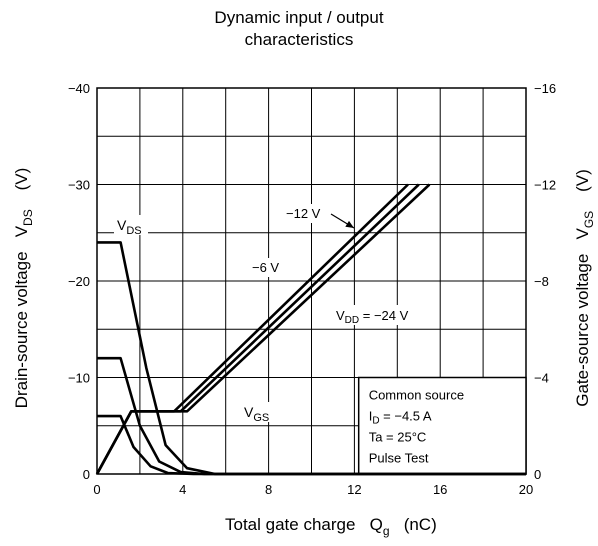 The height and width of the screenshot is (546, 598). Describe the element at coordinates (386, 531) in the screenshot. I see `x-axis-symbol-sub: g` at that location.